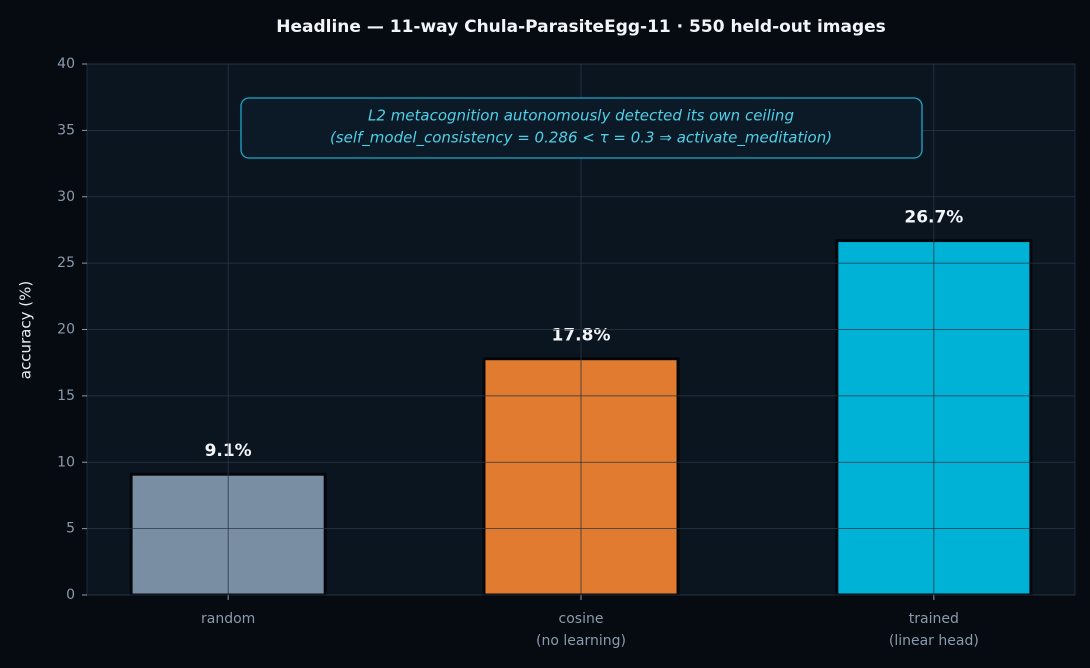 The width and height of the screenshot is (1090, 668). Describe the element at coordinates (66, 64) in the screenshot. I see `y-tick-label: 40` at that location.